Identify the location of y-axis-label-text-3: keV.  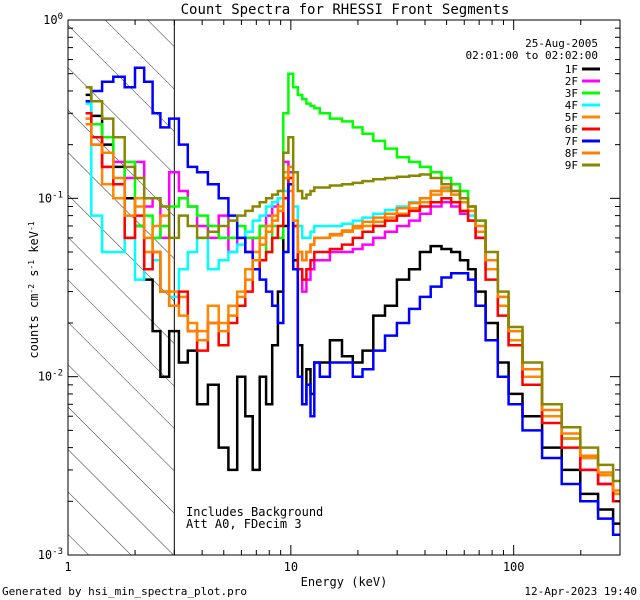
(34, 245).